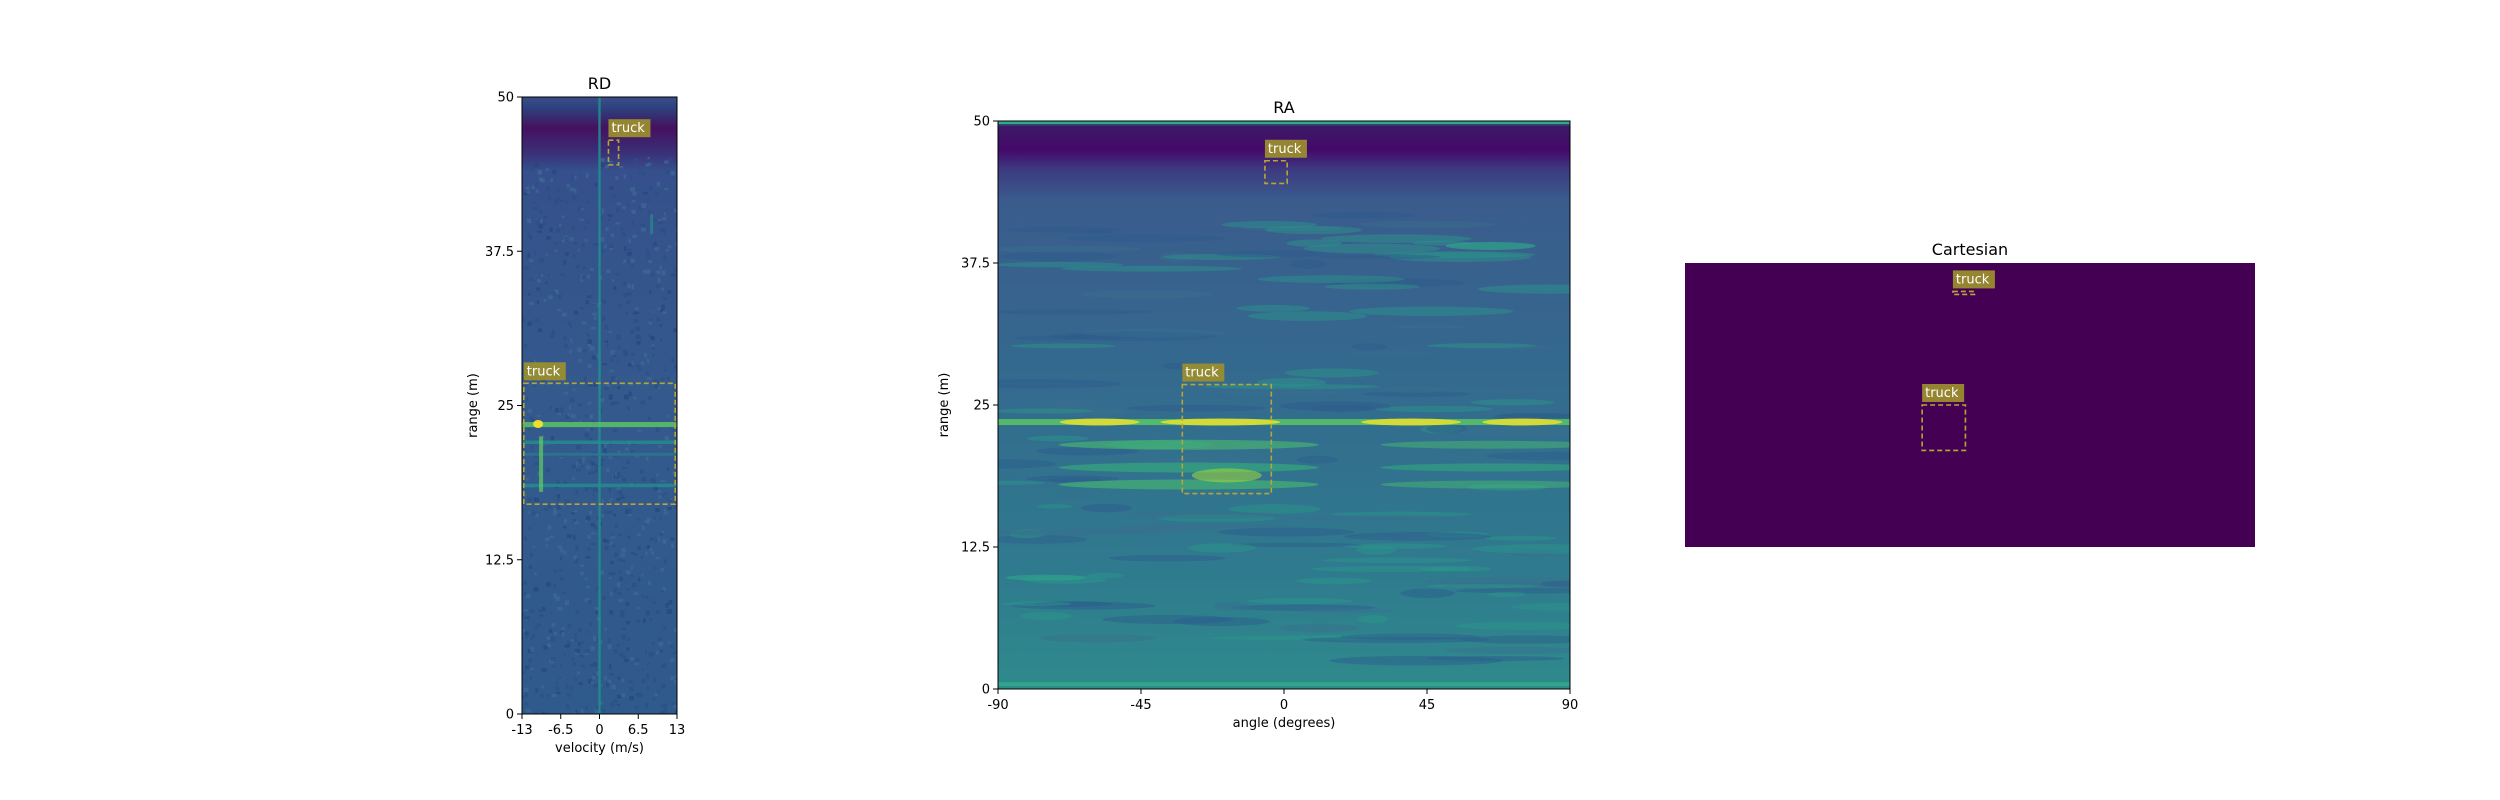 The width and height of the screenshot is (2500, 800). I want to click on chart-title: RA, so click(1283, 107).